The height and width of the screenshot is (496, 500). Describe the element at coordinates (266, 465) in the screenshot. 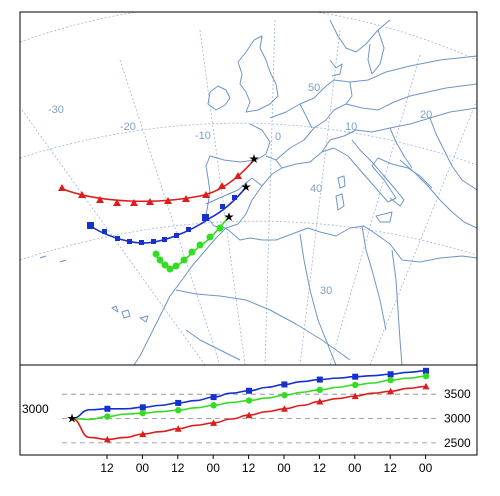

I see `x-tick-labels: 12 00 12 00 12 00 12 00 12 00` at that location.